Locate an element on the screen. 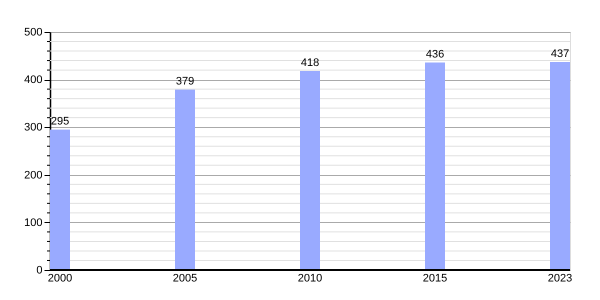  data-label: 437 is located at coordinates (560, 54).